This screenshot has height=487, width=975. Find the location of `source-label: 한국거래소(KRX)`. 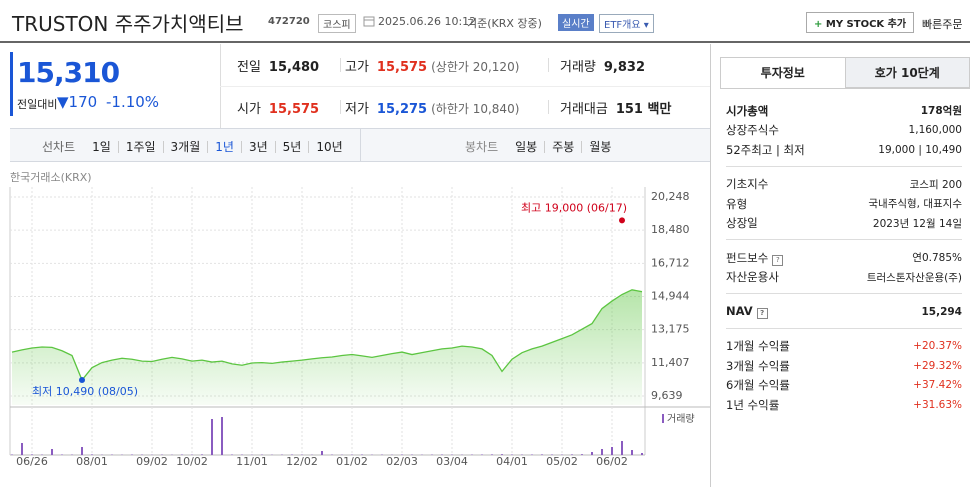

source-label: 한국거래소(KRX) is located at coordinates (51, 177).